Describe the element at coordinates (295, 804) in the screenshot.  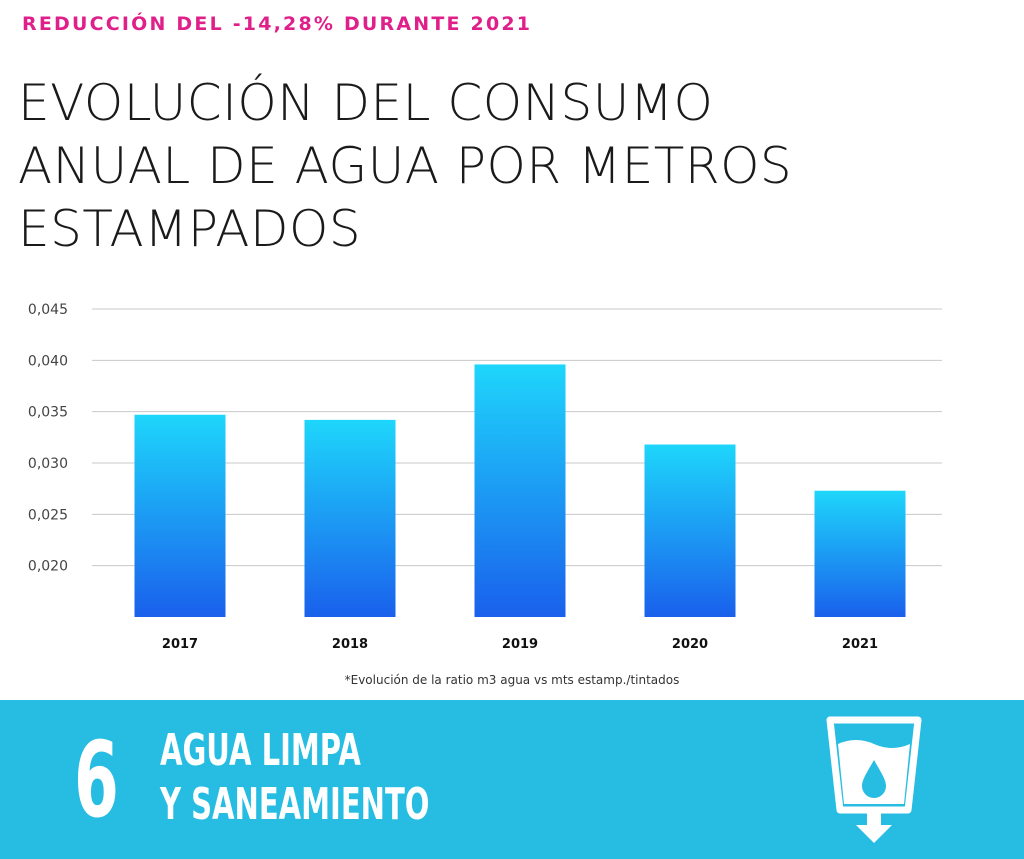
I see `sdg-label-line-2: Y SANEAMIENTO` at that location.